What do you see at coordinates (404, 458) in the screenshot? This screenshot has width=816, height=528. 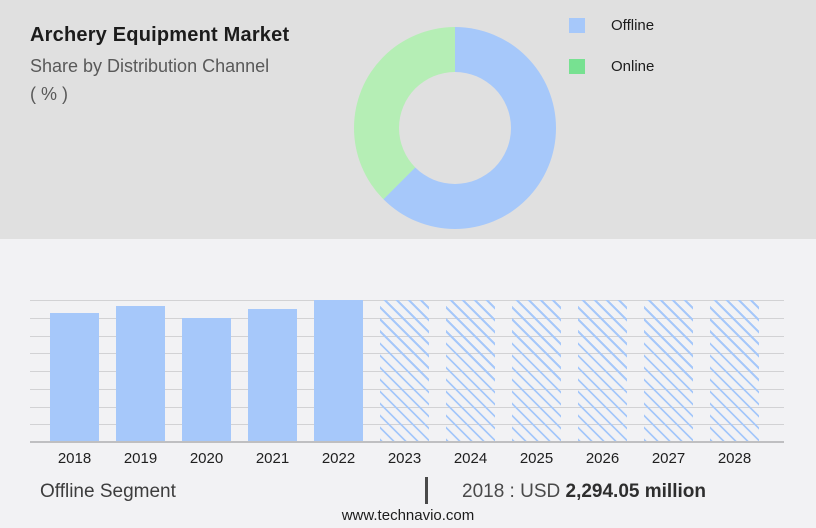 I see `x-tick-label: 2023` at bounding box center [404, 458].